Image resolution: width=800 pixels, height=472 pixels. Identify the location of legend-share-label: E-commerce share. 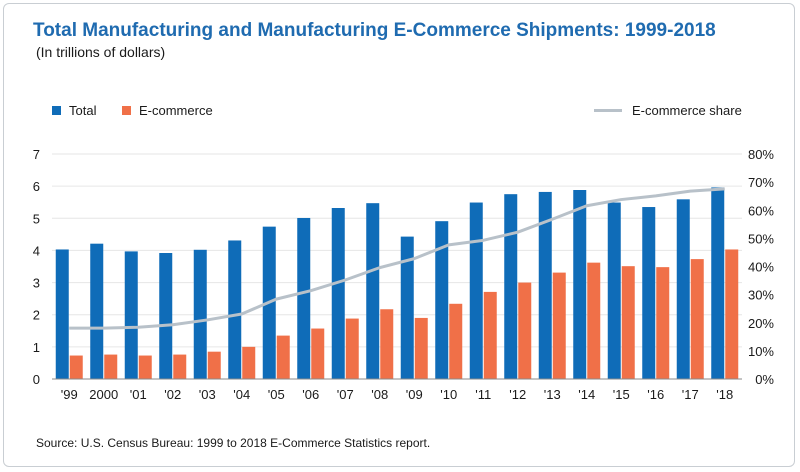
(687, 110).